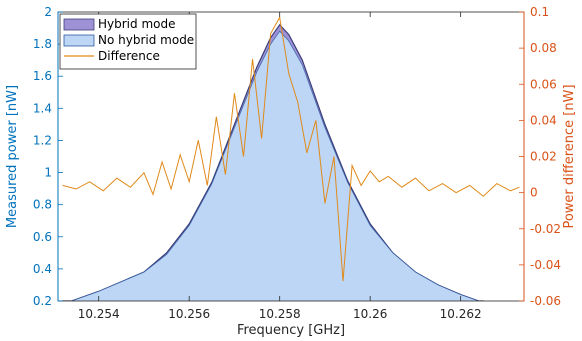 This screenshot has width=582, height=341. What do you see at coordinates (12, 156) in the screenshot?
I see `left-y-axis-title: Measured power [nW]` at bounding box center [12, 156].